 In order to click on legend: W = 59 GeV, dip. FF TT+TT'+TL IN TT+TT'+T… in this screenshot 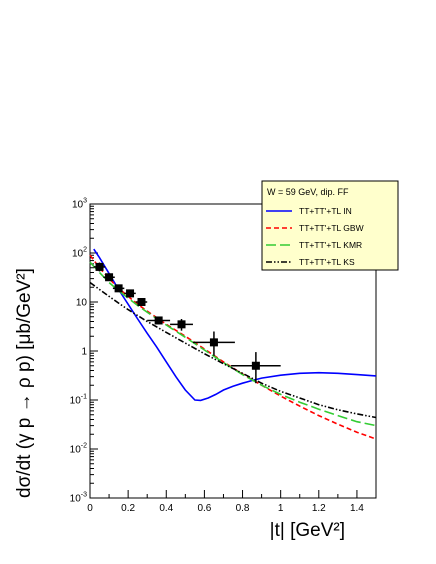, I will do `click(330, 225)`.